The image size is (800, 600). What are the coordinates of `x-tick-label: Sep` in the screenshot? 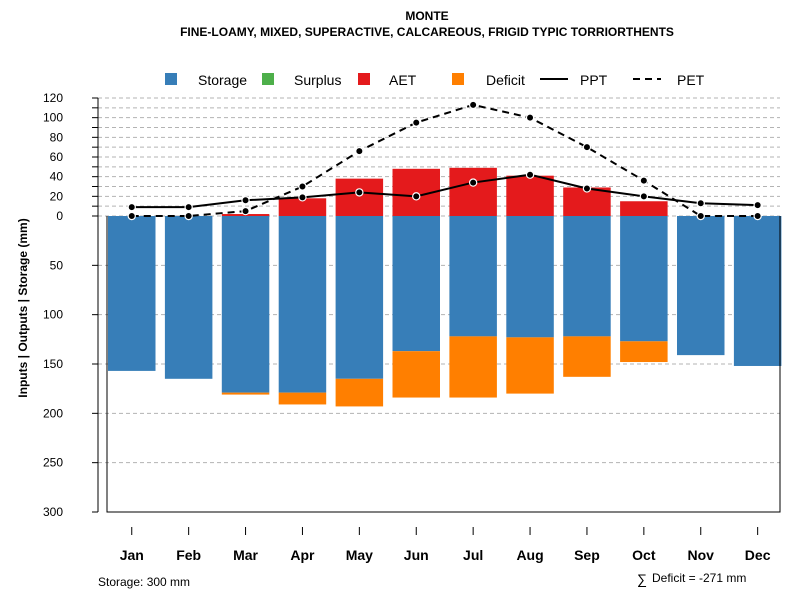 It's located at (587, 555).